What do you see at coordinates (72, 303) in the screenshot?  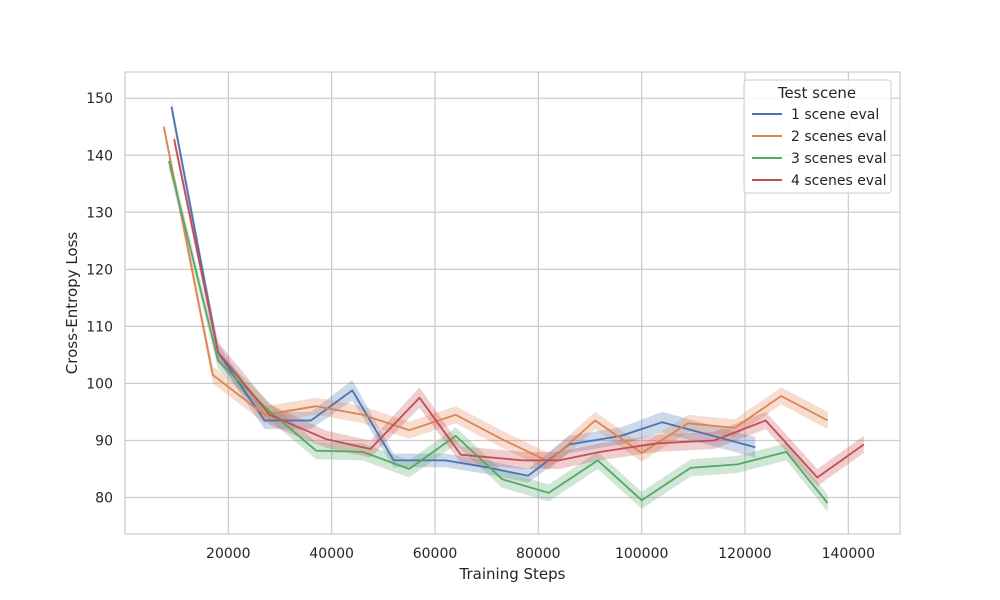 I see `y-axis-title: Cross-Entropy Loss` at bounding box center [72, 303].